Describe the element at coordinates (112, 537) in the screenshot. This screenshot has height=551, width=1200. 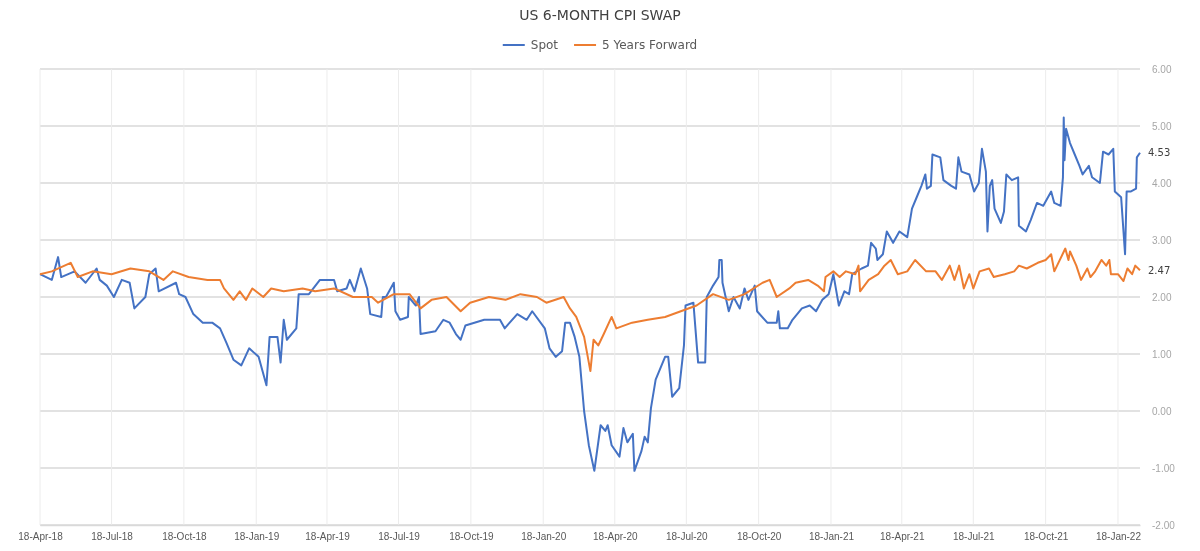
I see `x-tick-label: 18-Jul-18` at that location.